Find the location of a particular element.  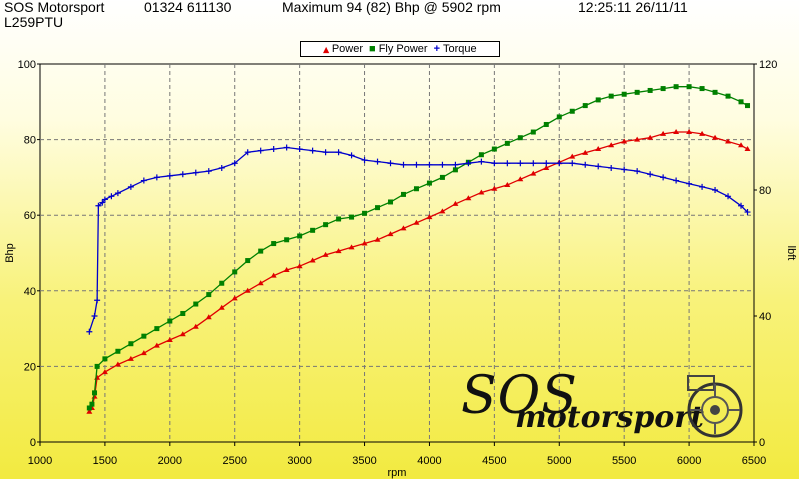

x-tick-label: 2500 is located at coordinates (234, 461).